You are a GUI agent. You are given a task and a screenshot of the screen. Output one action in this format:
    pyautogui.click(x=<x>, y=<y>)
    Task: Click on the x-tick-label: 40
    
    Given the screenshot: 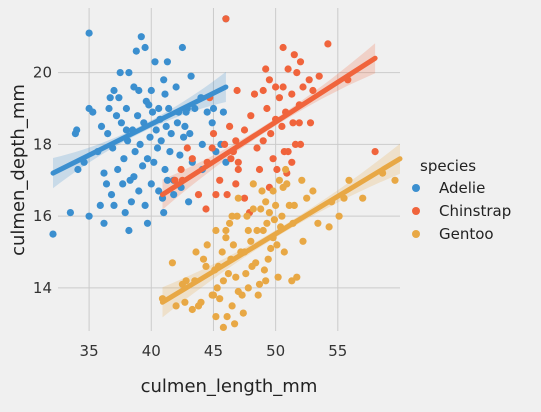 What is the action you would take?
    pyautogui.click(x=151, y=351)
    